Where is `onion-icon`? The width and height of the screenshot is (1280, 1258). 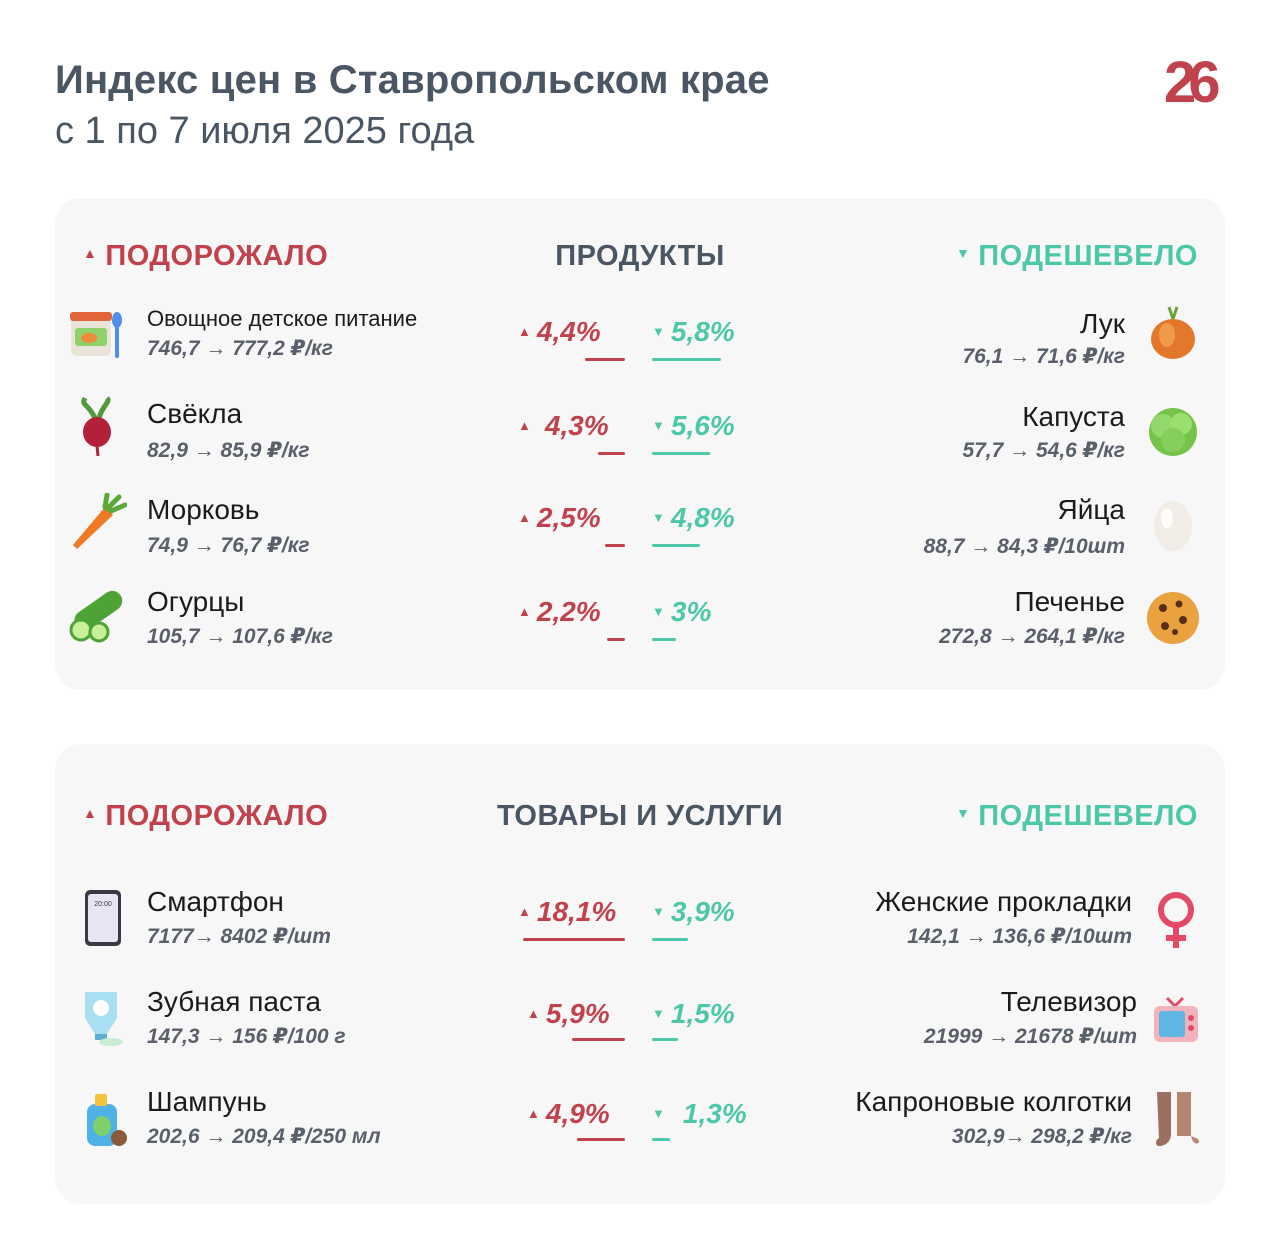 onion-icon is located at coordinates (1173, 332).